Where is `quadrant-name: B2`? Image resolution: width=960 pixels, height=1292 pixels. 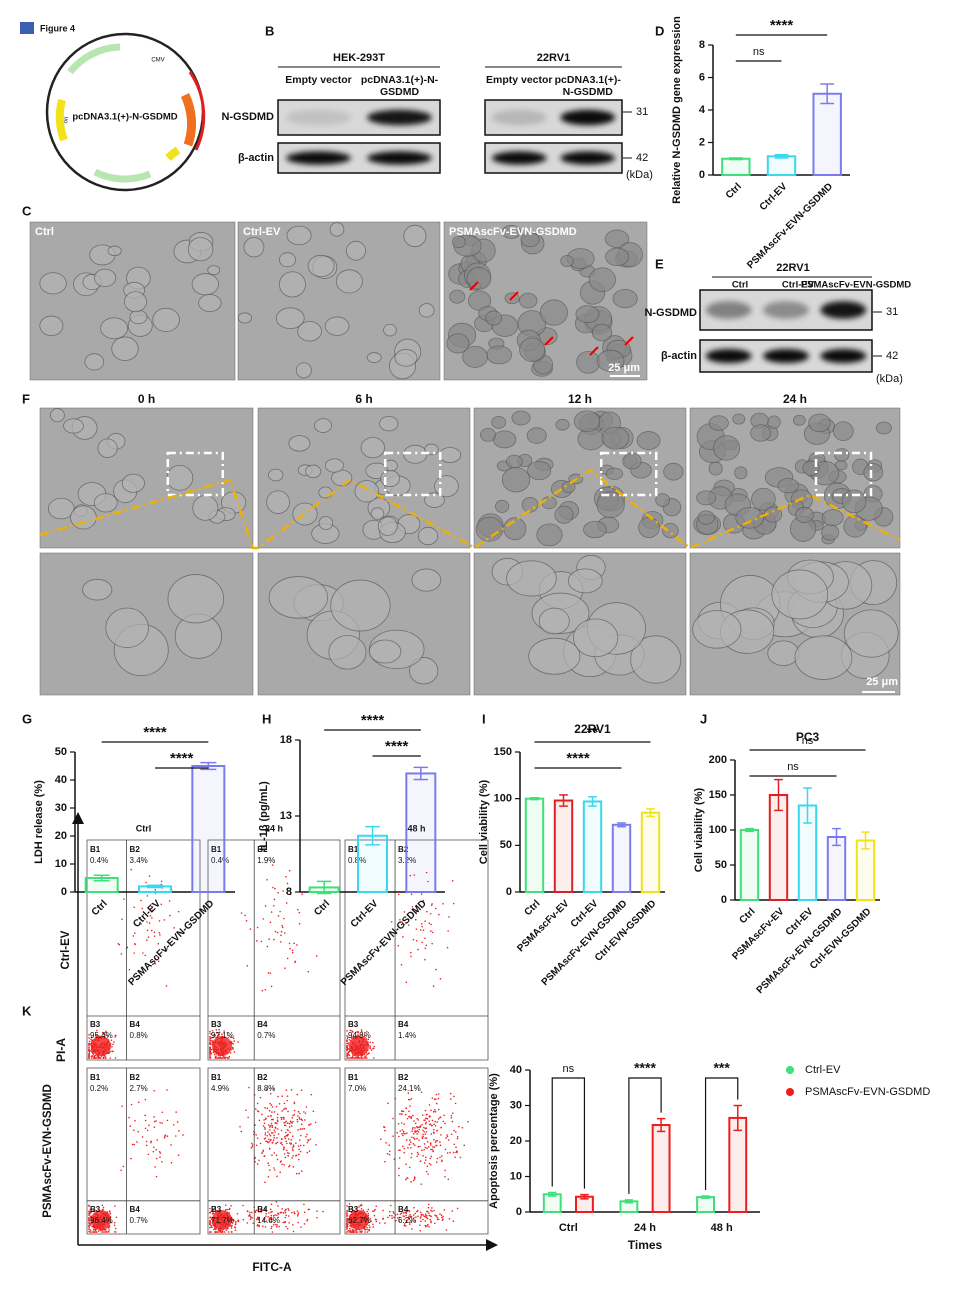
quadrant-name: B2 is located at coordinates (262, 1077).